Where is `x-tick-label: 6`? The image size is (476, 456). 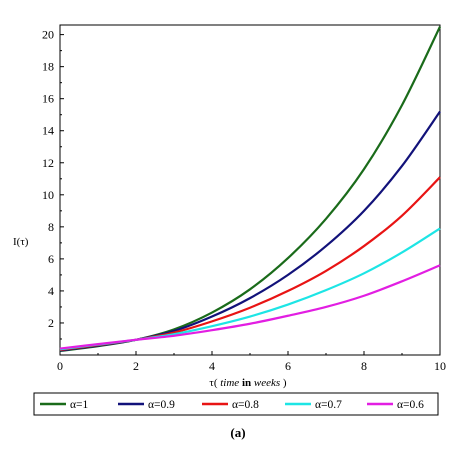
x-tick-label: 6 is located at coordinates (288, 366).